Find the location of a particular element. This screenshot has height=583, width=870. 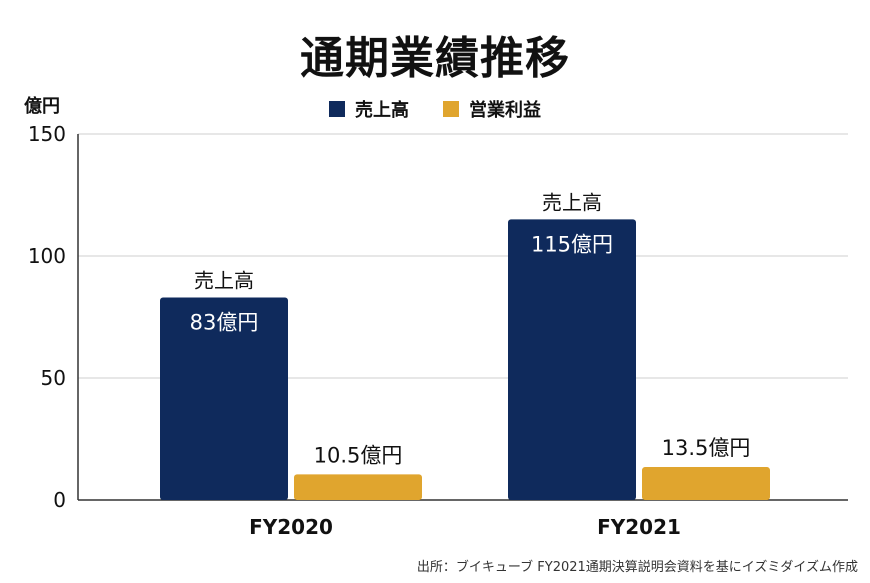

legend-swatch-operating-profit is located at coordinates (451, 109).